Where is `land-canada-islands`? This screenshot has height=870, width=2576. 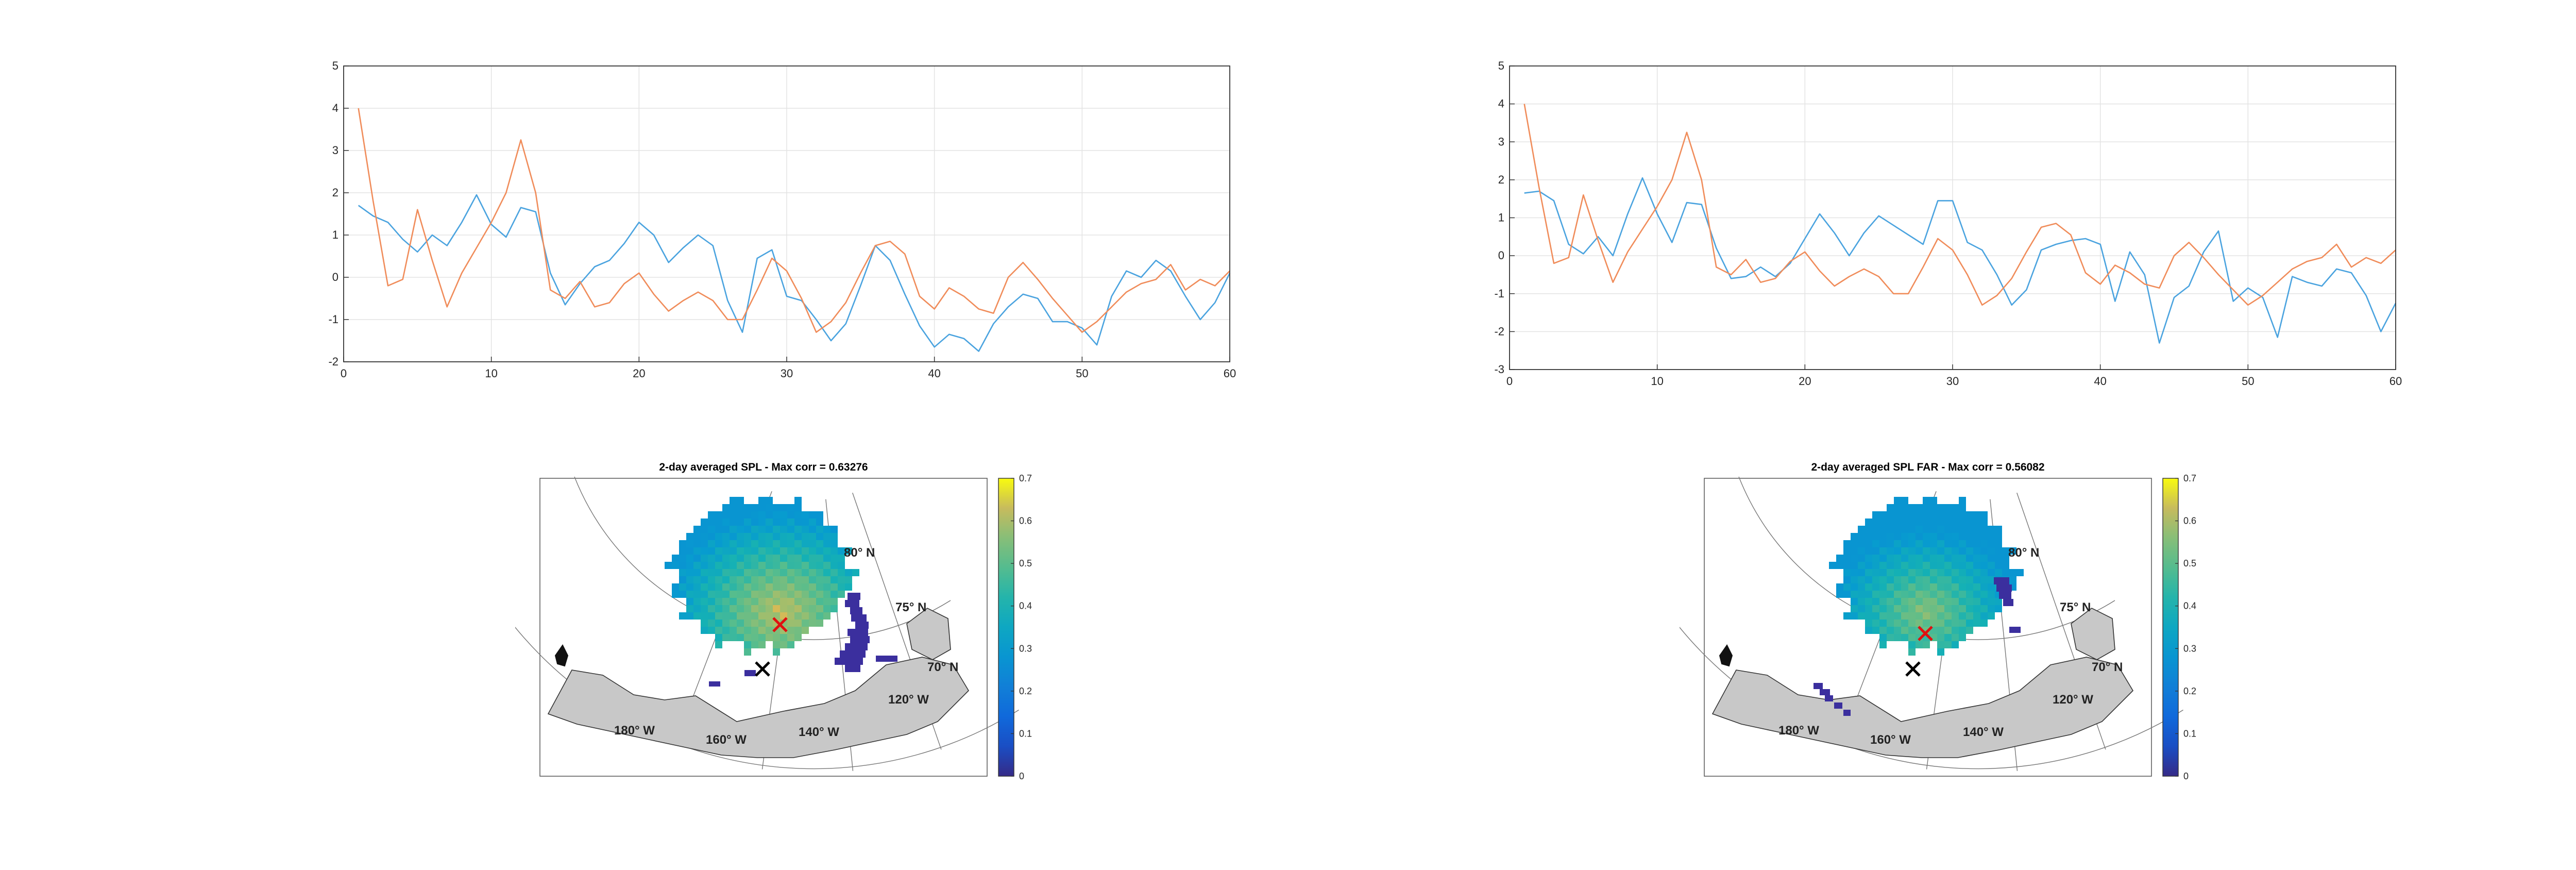
land-canada-islands is located at coordinates (2093, 634).